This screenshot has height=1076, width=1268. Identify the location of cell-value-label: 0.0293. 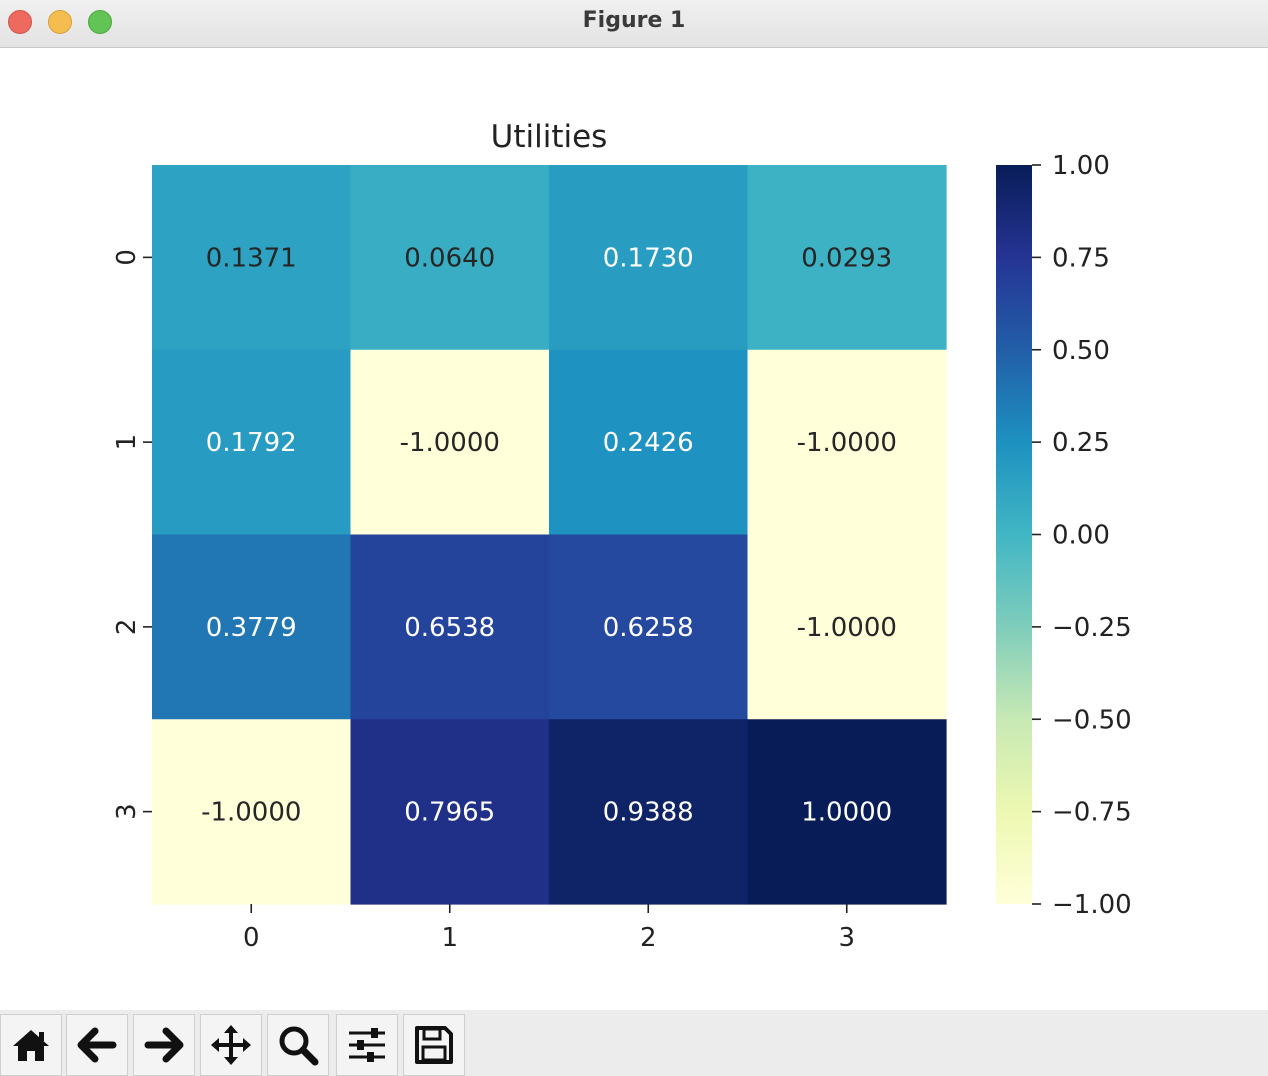
(846, 258).